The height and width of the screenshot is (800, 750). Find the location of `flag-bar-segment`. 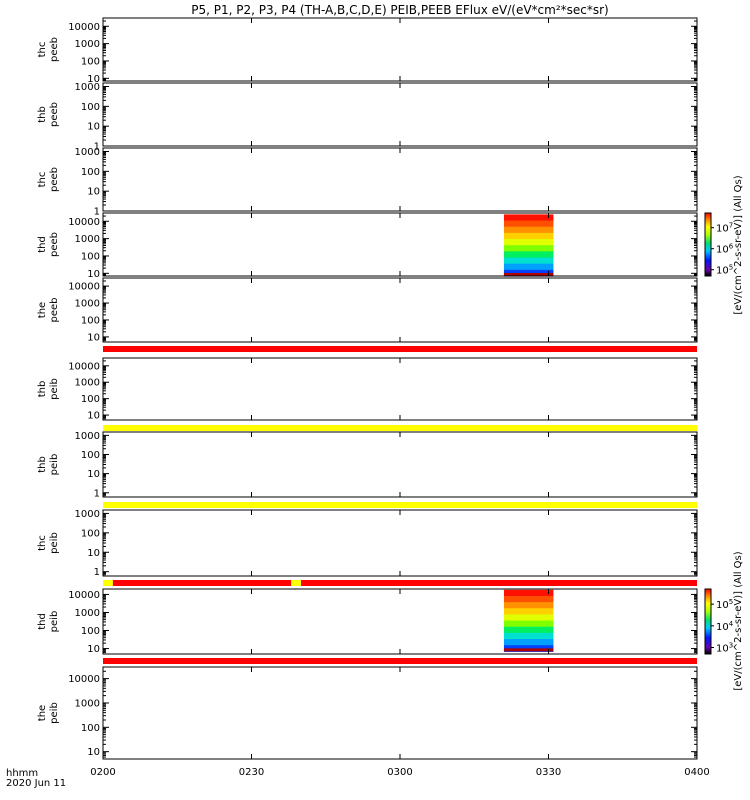

flag-bar-segment is located at coordinates (296, 583).